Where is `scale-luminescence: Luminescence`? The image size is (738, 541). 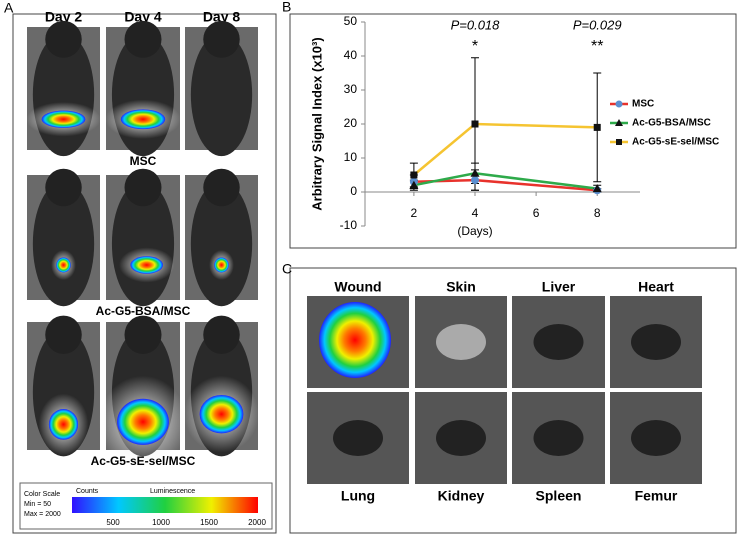
scale-luminescence: Luminescence is located at coordinates (172, 491).